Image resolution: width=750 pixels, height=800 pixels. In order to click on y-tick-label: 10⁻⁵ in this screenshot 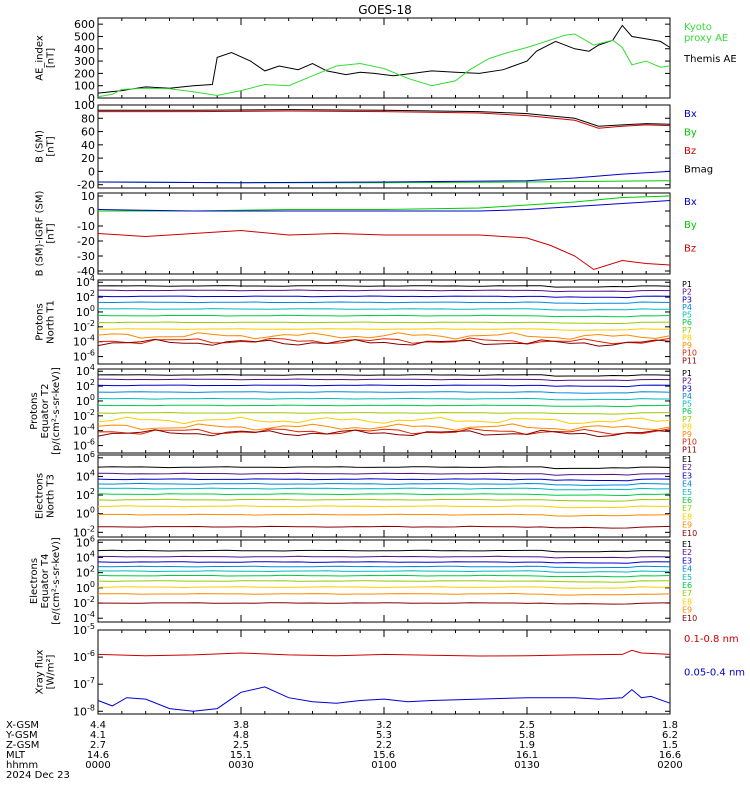, I will do `click(84, 629)`.